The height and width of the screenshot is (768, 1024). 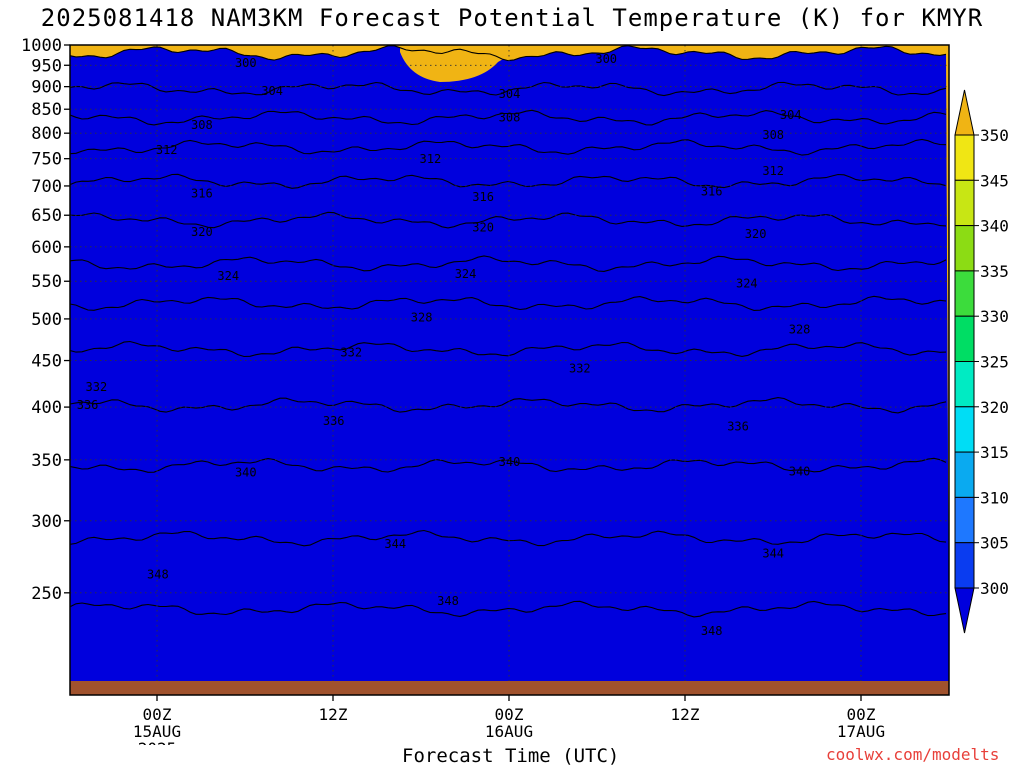 I want to click on y-tick-label: 650, so click(x=46, y=216).